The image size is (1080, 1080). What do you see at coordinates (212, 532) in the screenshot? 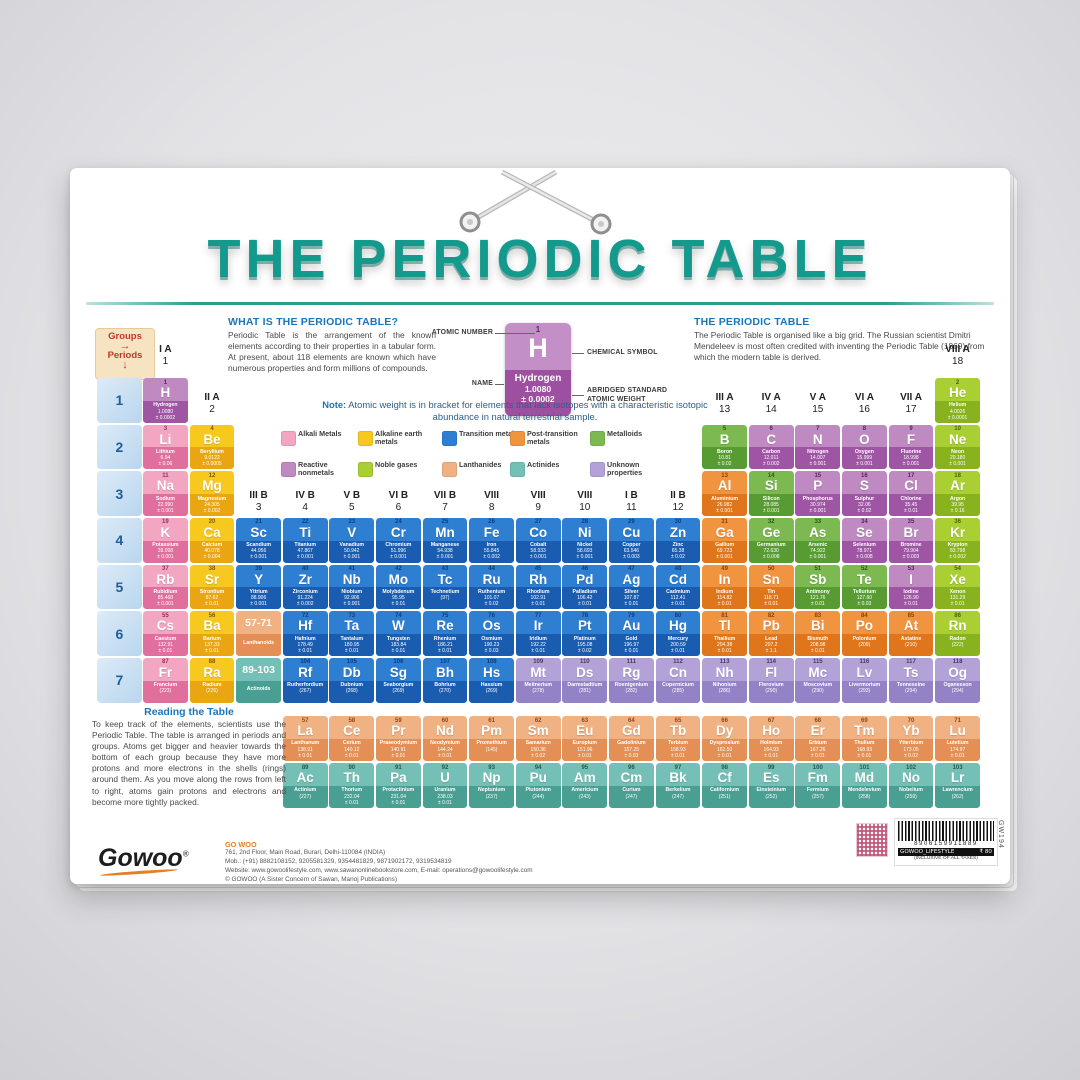
I see `element-symbol: Ca` at bounding box center [212, 532].